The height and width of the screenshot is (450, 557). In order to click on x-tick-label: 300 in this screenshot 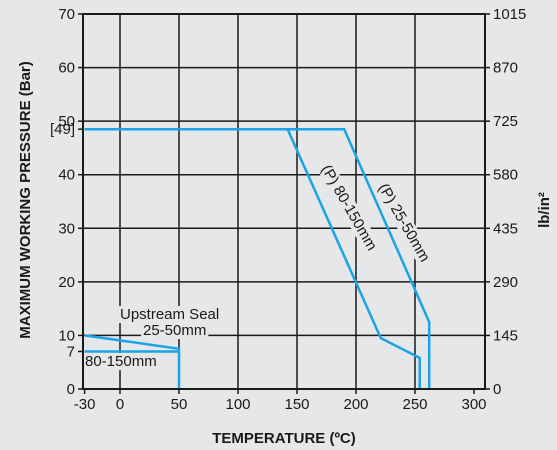, I will do `click(473, 404)`.